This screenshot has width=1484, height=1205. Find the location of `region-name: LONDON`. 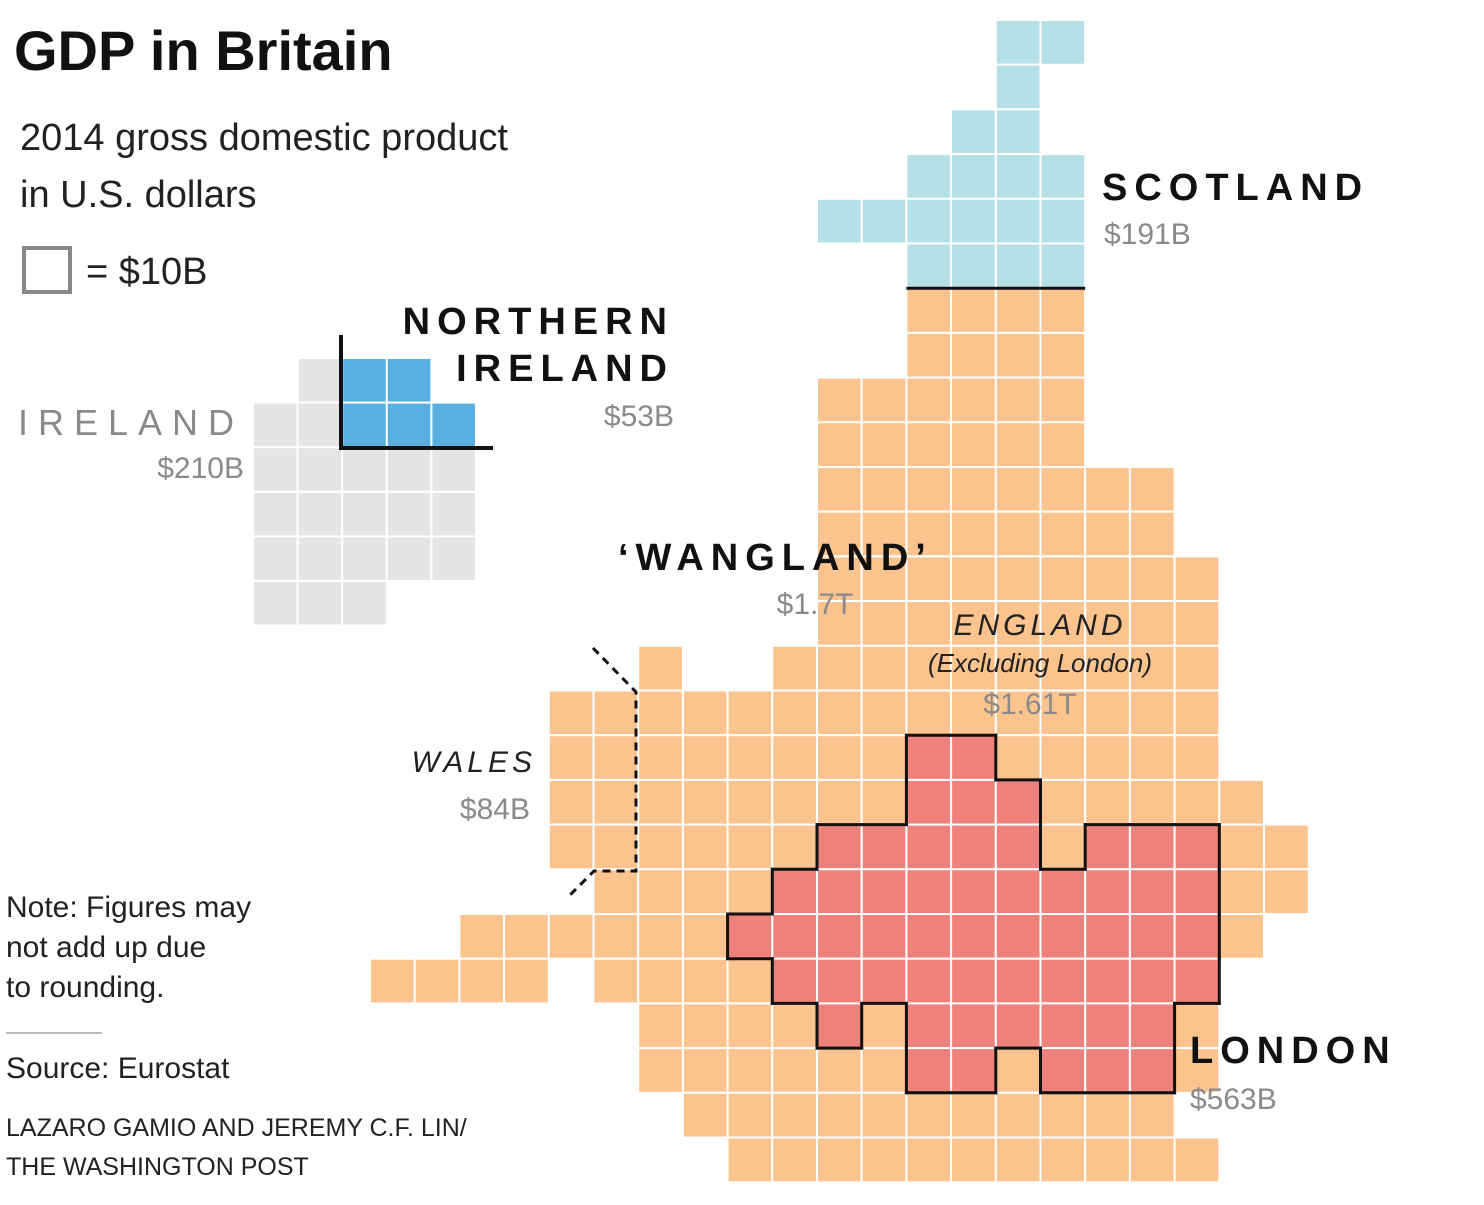

region-name: LONDON is located at coordinates (1293, 1051).